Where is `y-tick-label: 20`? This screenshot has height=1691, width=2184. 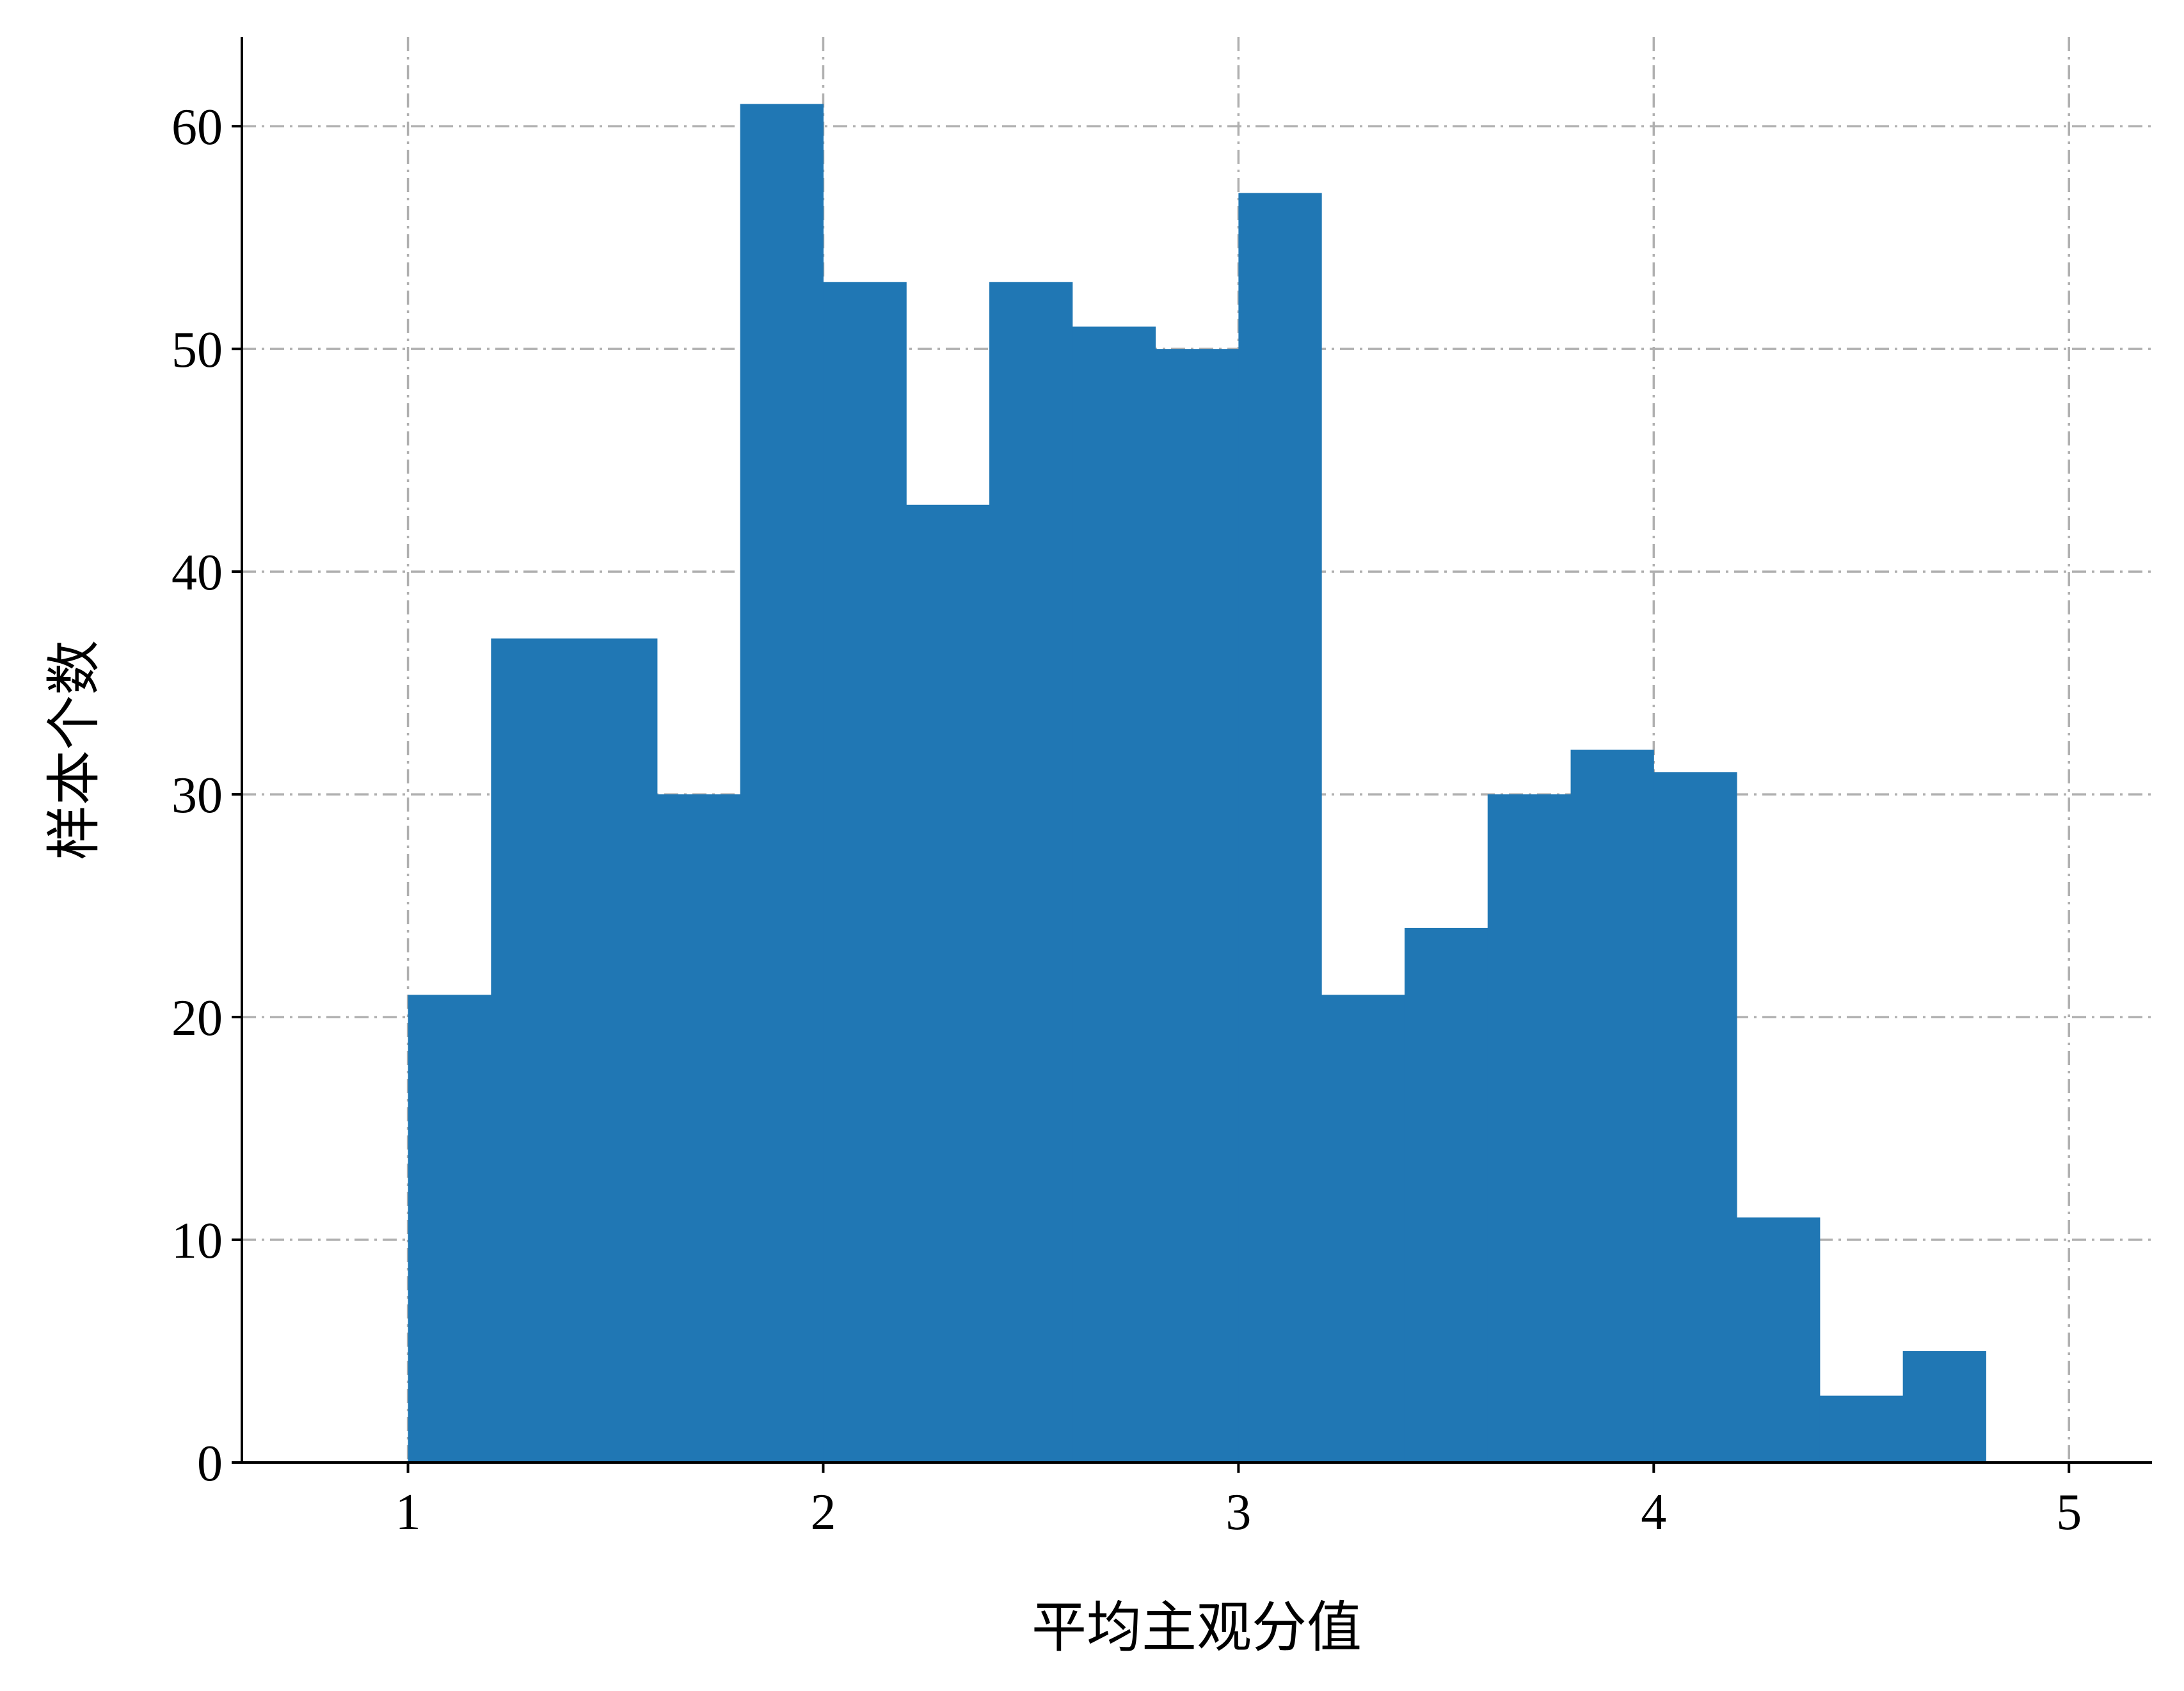
y-tick-label: 20 is located at coordinates (197, 1018).